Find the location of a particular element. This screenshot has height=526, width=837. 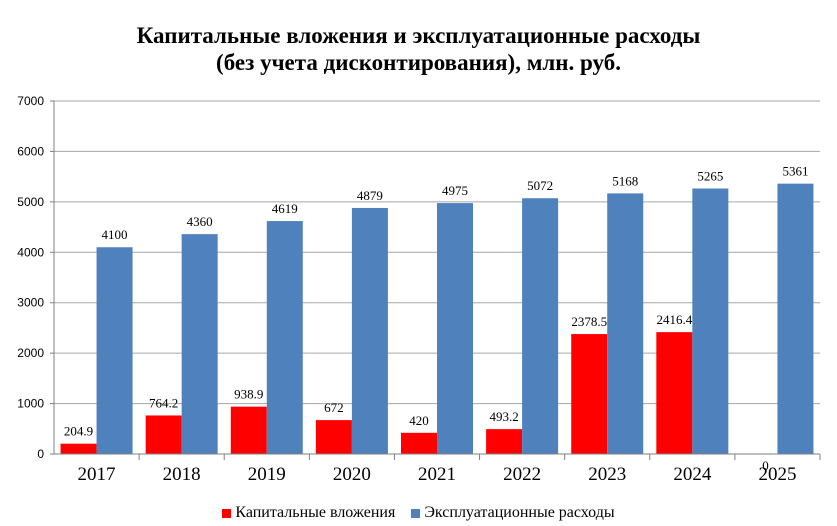

legend-swatch-operating is located at coordinates (416, 513).